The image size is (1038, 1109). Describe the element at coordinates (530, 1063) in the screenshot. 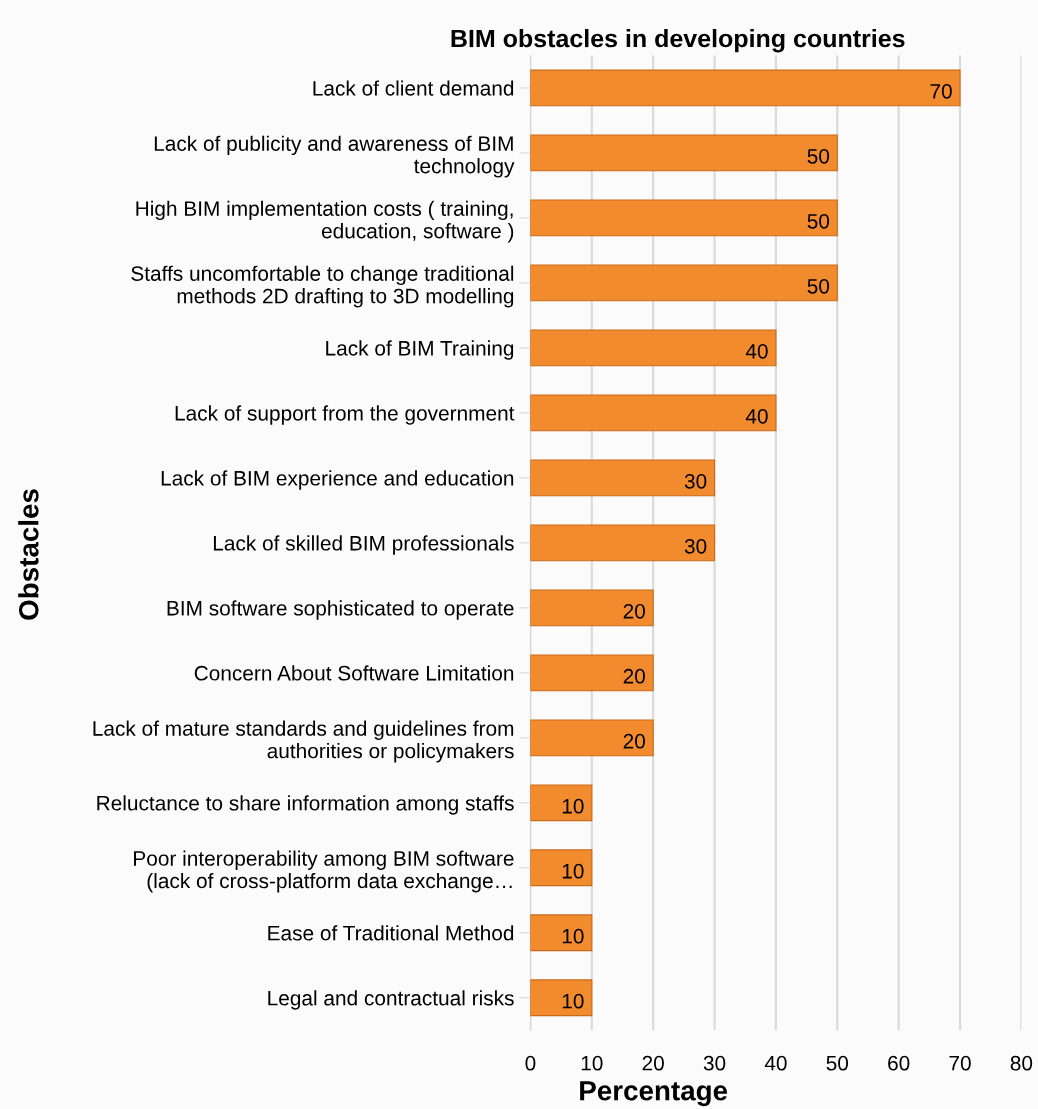

I see `x-tick-label: 0` at that location.